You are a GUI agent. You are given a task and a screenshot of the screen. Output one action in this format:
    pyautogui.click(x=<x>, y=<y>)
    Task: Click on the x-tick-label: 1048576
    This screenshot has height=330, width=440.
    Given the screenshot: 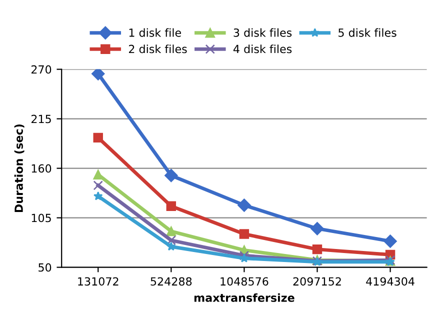 What is the action you would take?
    pyautogui.click(x=244, y=281)
    